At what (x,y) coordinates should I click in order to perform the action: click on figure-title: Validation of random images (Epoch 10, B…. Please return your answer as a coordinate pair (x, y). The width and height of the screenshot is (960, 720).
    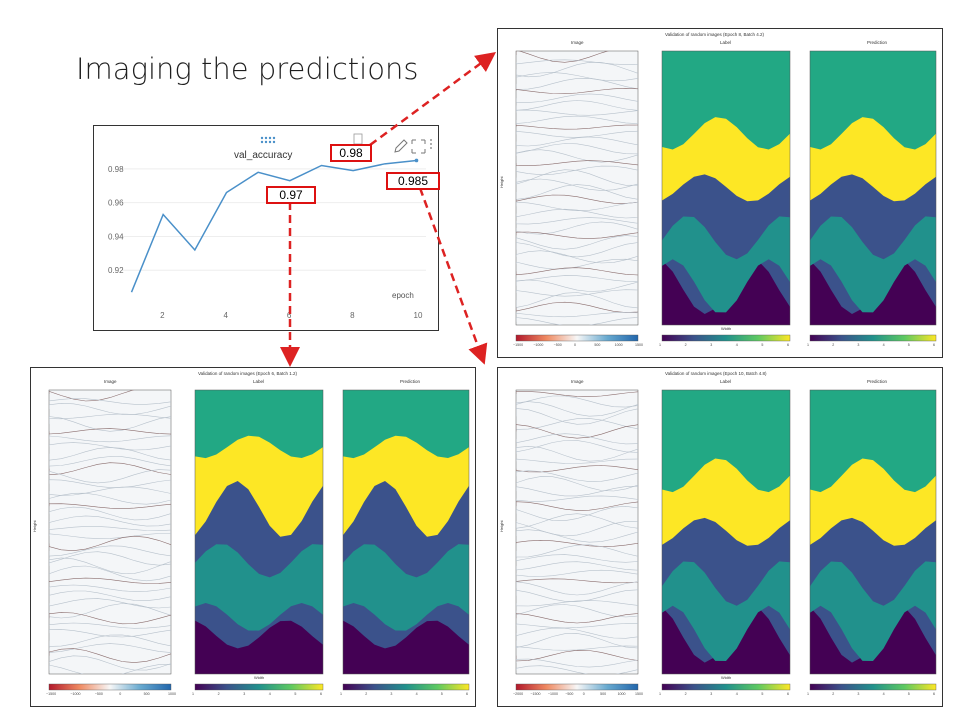
    Looking at the image, I should click on (716, 373).